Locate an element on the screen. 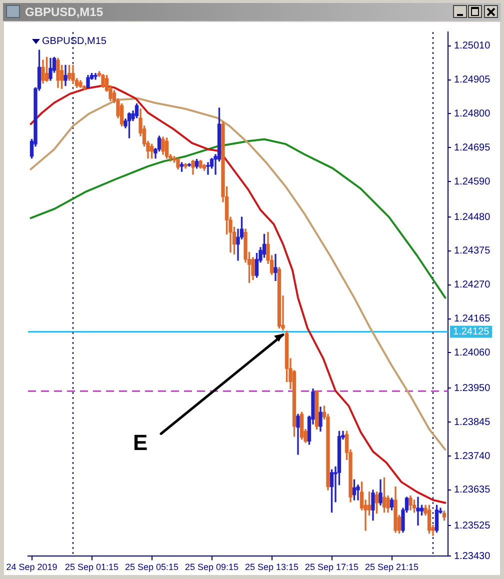 This screenshot has width=504, height=579. y-tick-label: 1.23740 is located at coordinates (472, 456).